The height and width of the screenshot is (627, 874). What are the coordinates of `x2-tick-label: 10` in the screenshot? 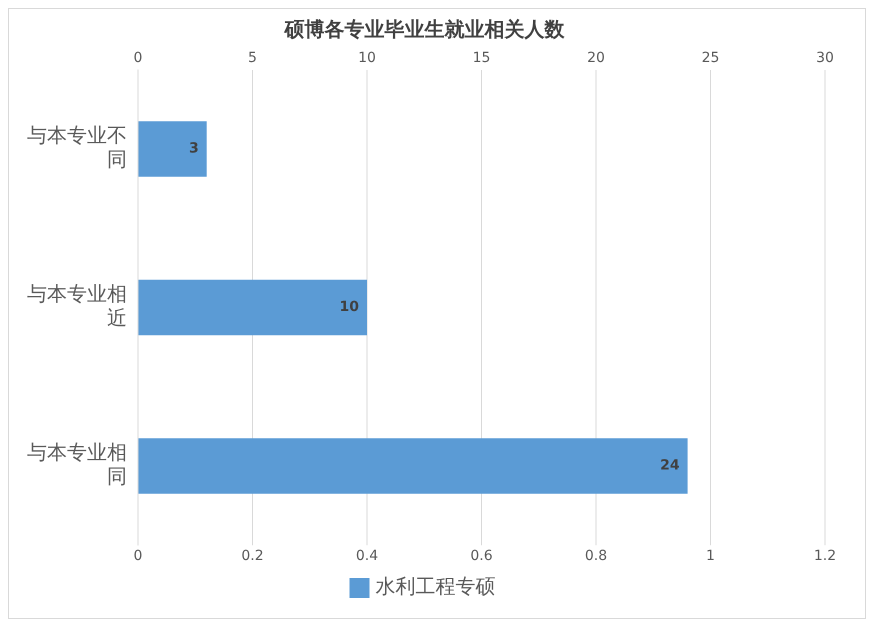 It's located at (367, 58).